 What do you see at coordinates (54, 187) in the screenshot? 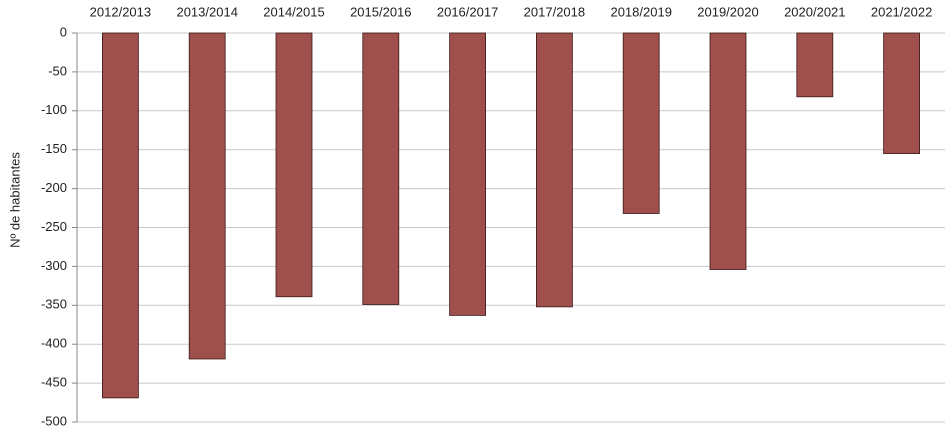
I see `y-tick-label: -200` at bounding box center [54, 187].